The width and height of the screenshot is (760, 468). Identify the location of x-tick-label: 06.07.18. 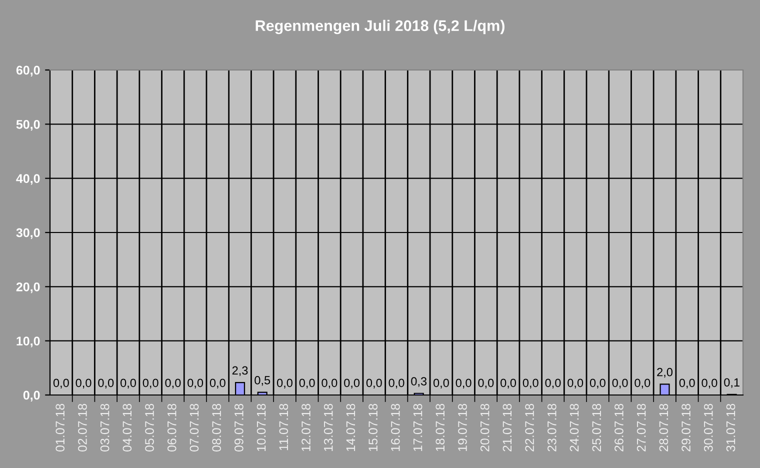
(171, 428).